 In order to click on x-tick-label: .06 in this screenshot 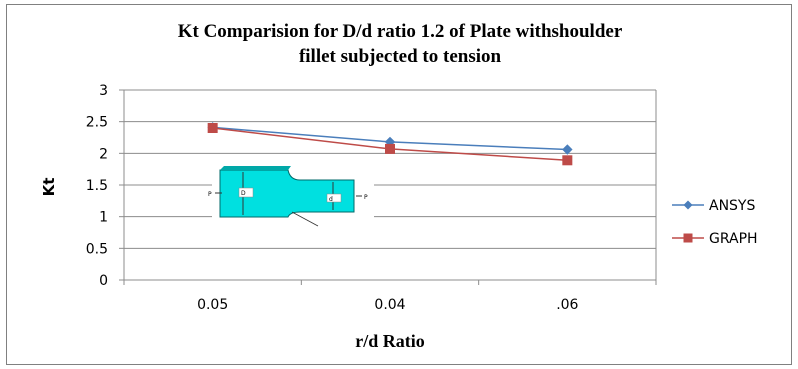, I will do `click(567, 305)`.